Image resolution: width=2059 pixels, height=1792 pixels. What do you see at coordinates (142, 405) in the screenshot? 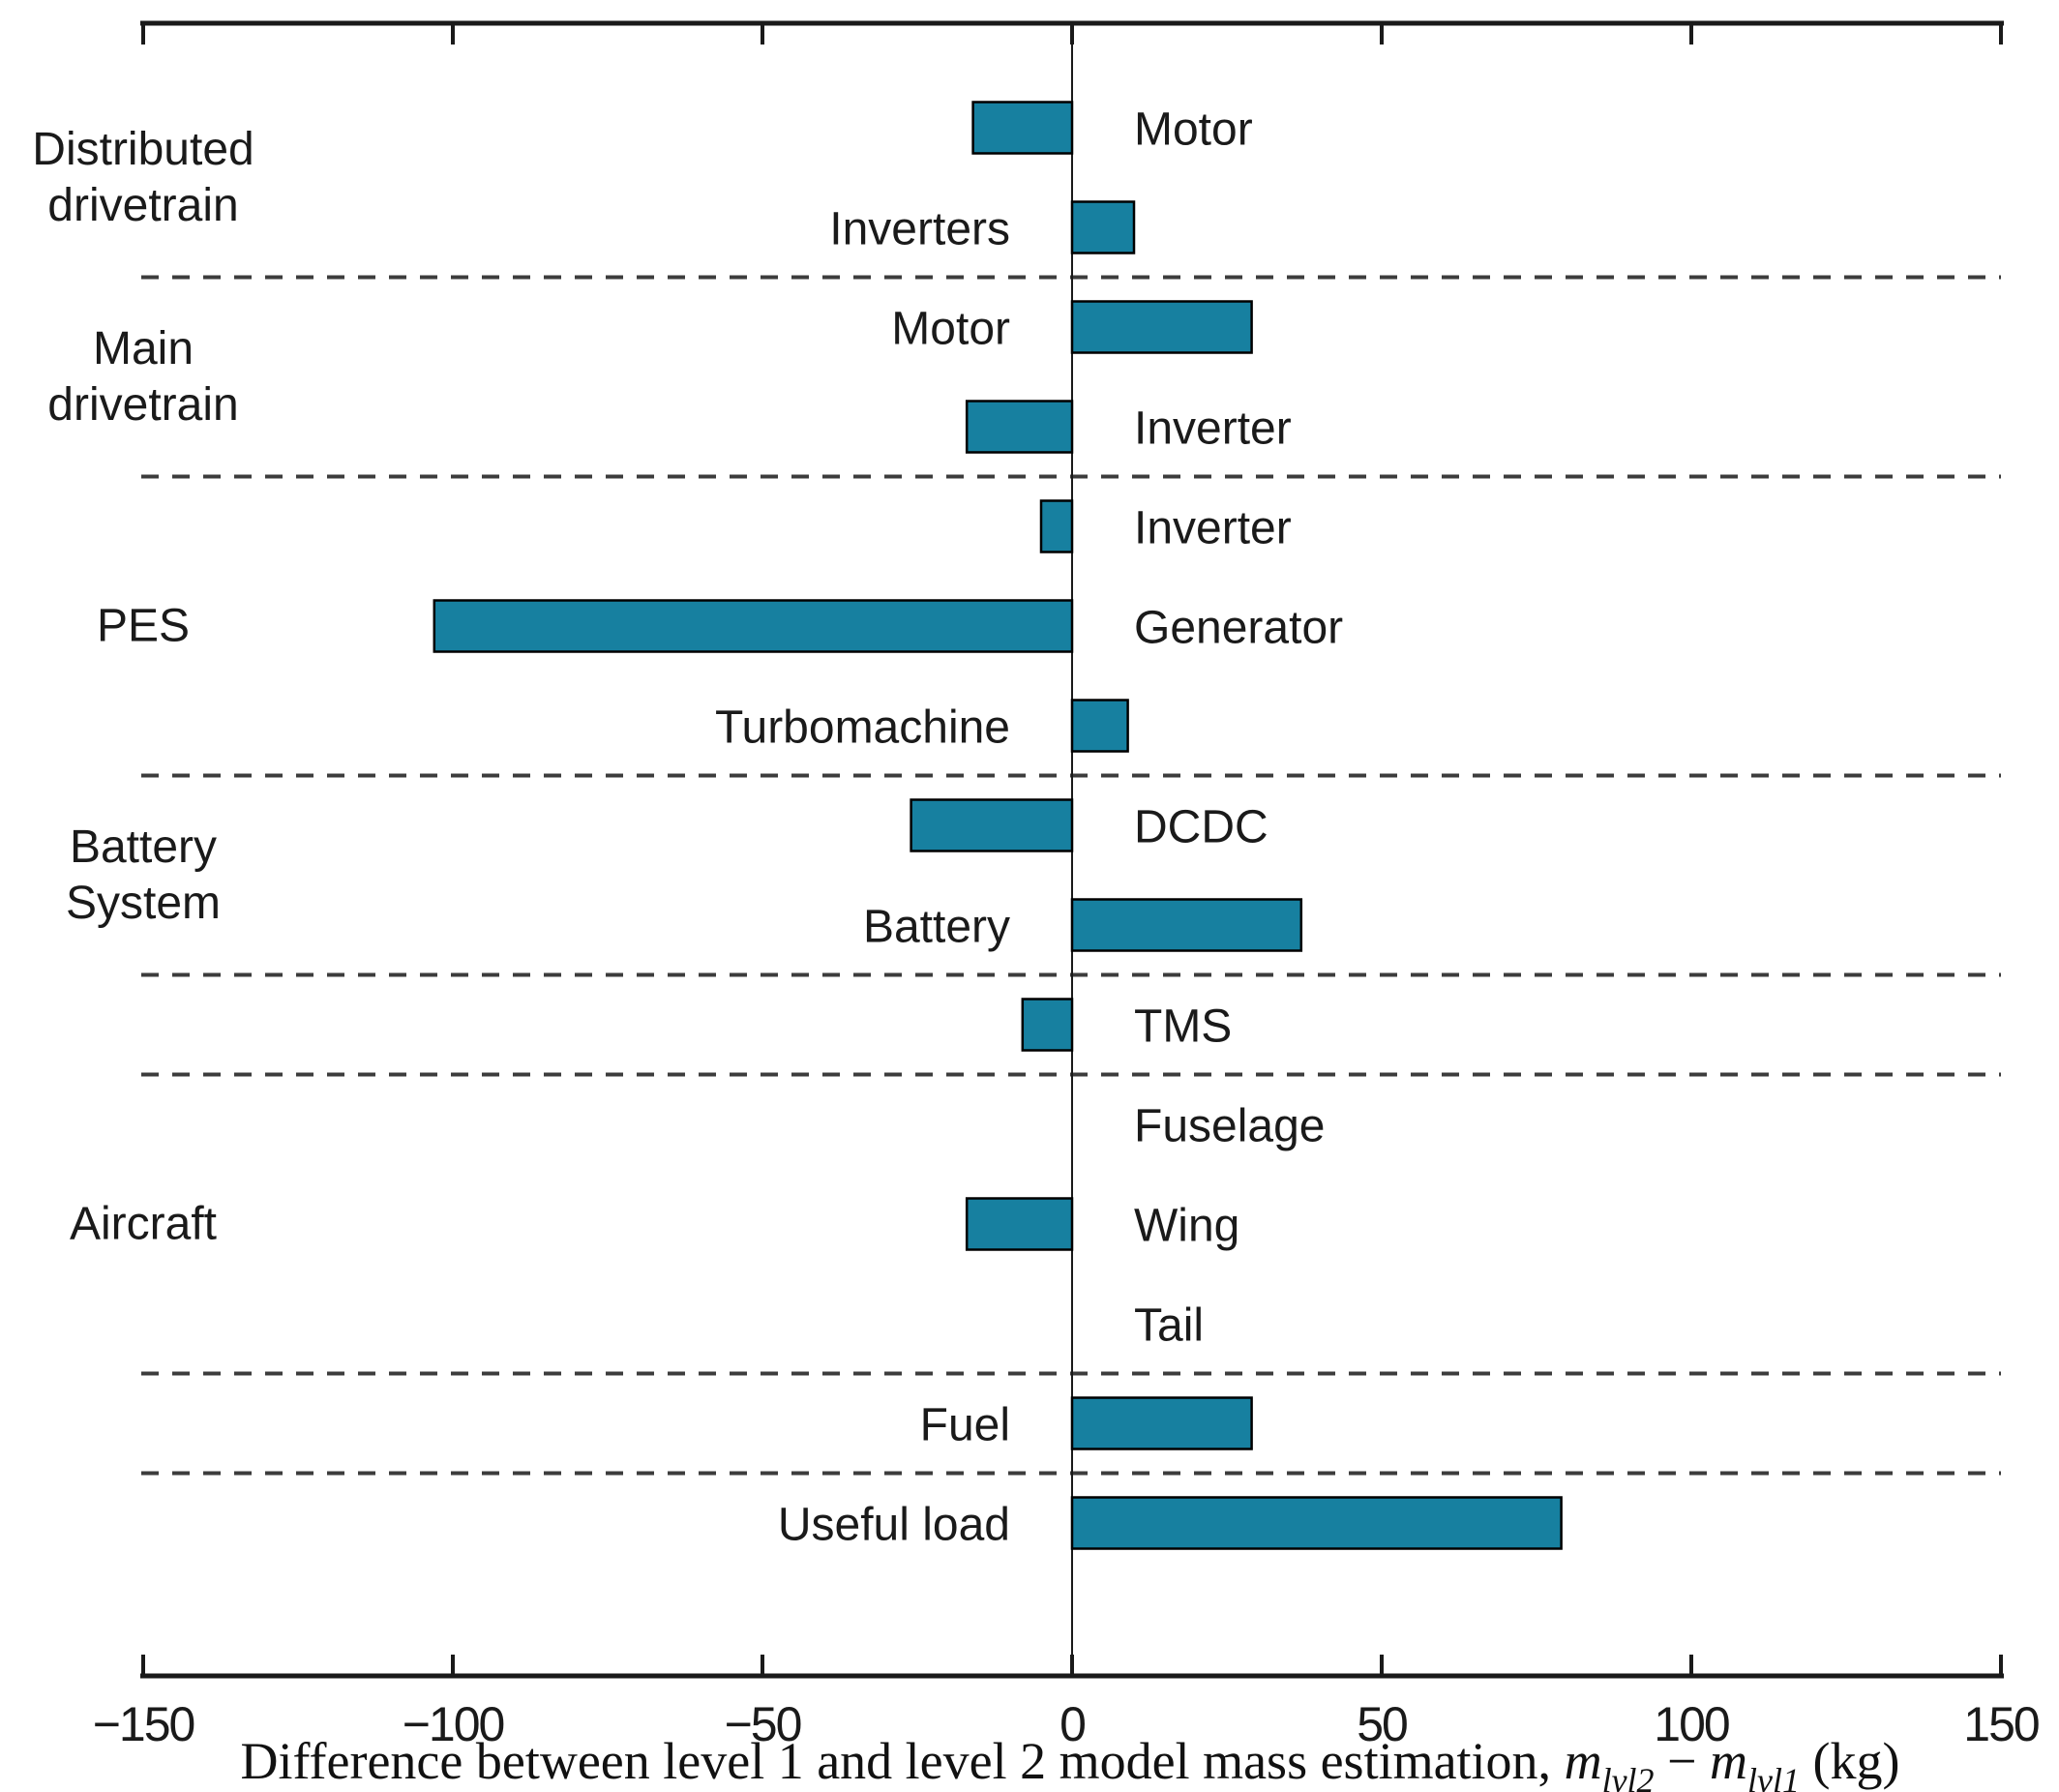
I see `group-label-main-drivetrain: drivetrain` at bounding box center [142, 405].